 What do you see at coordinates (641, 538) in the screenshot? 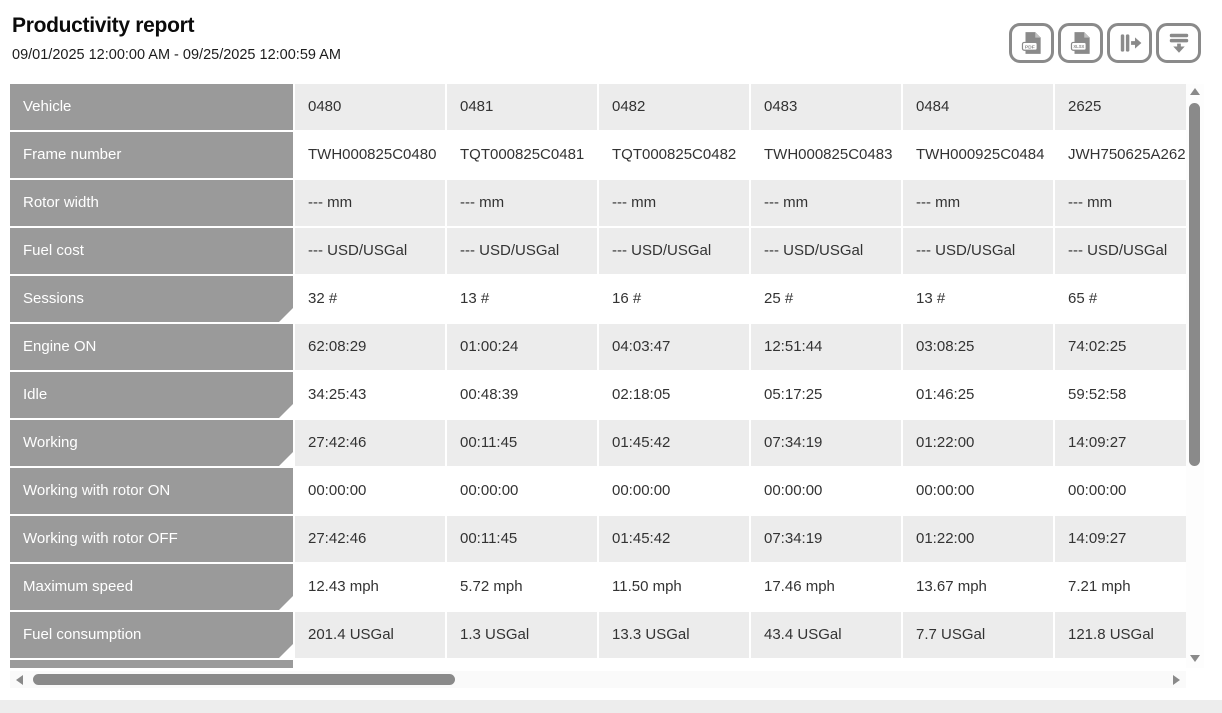
I see `cell-value: 01:45:42` at bounding box center [641, 538].